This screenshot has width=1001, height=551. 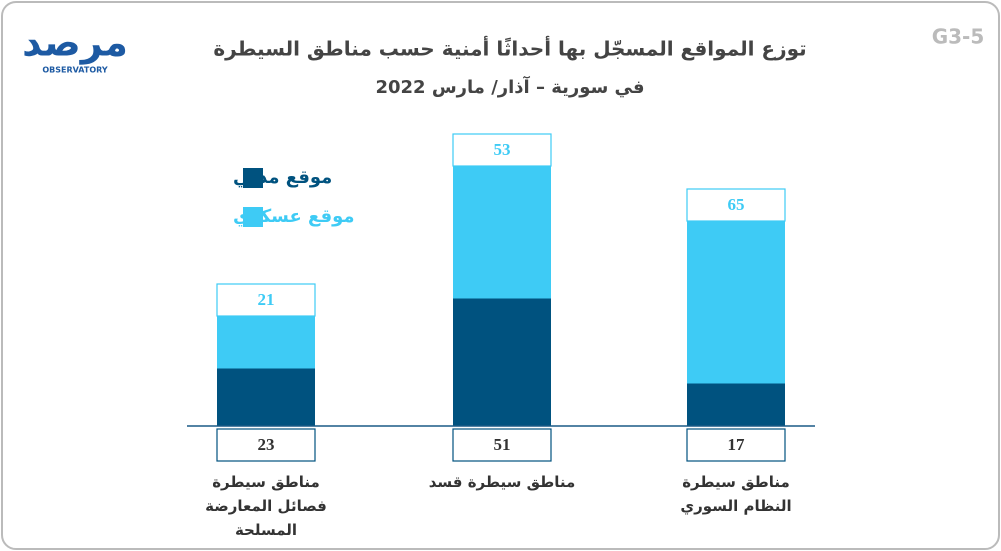 What do you see at coordinates (509, 86) in the screenshot?
I see `chart-subtitle: في سورية – آذار/ مارس 2022` at bounding box center [509, 86].